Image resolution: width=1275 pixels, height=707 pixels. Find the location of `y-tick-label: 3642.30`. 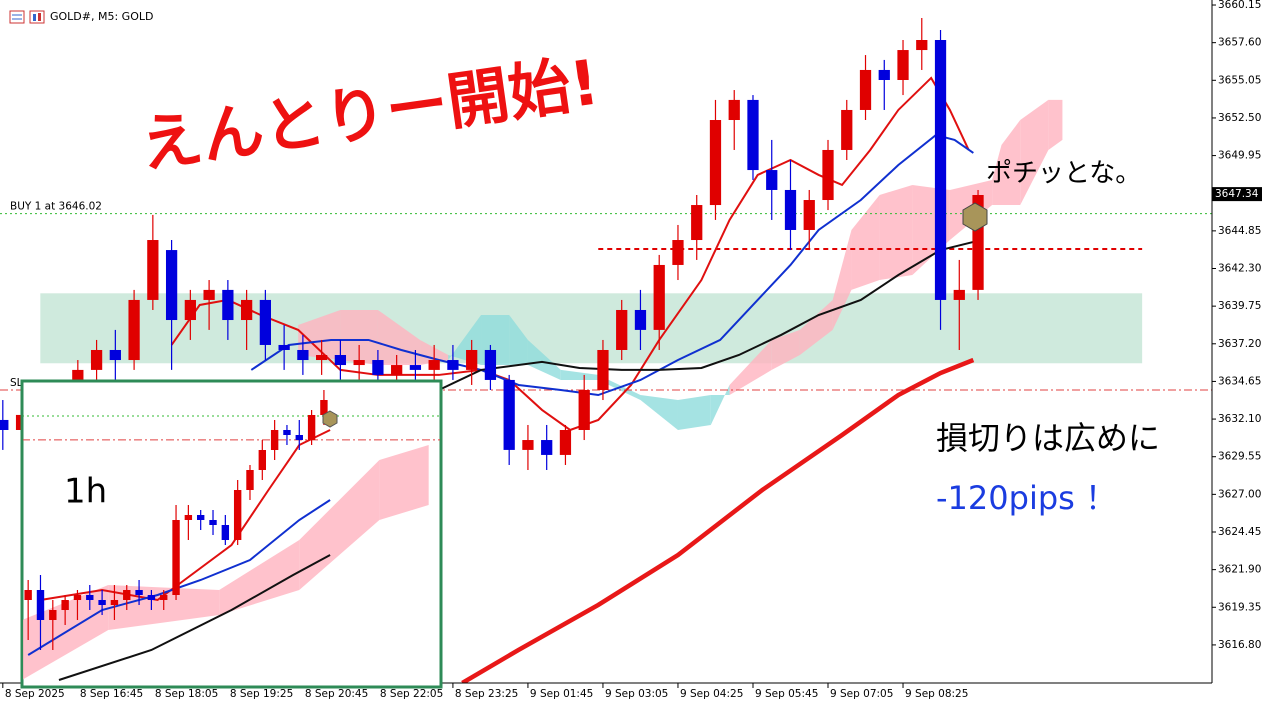

y-tick-label: 3642.30 is located at coordinates (1239, 269).